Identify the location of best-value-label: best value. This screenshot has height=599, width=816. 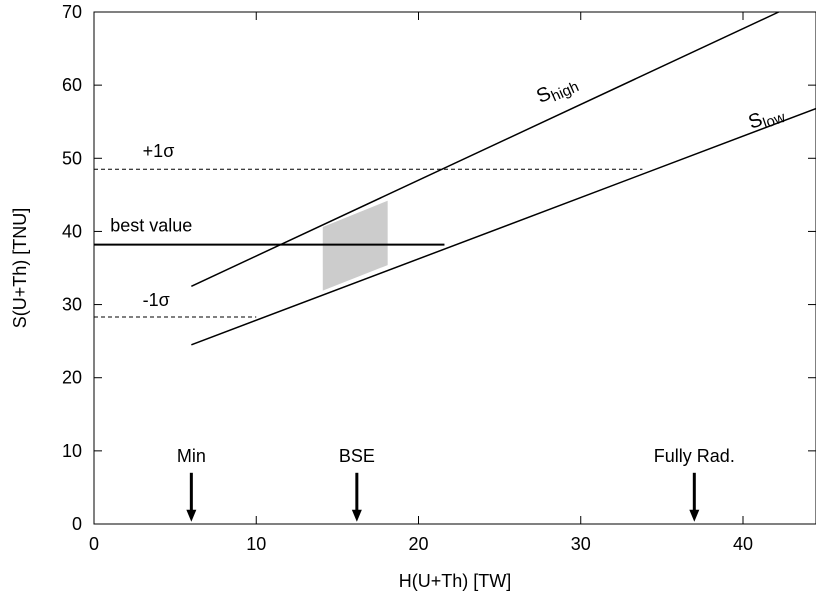
(151, 225).